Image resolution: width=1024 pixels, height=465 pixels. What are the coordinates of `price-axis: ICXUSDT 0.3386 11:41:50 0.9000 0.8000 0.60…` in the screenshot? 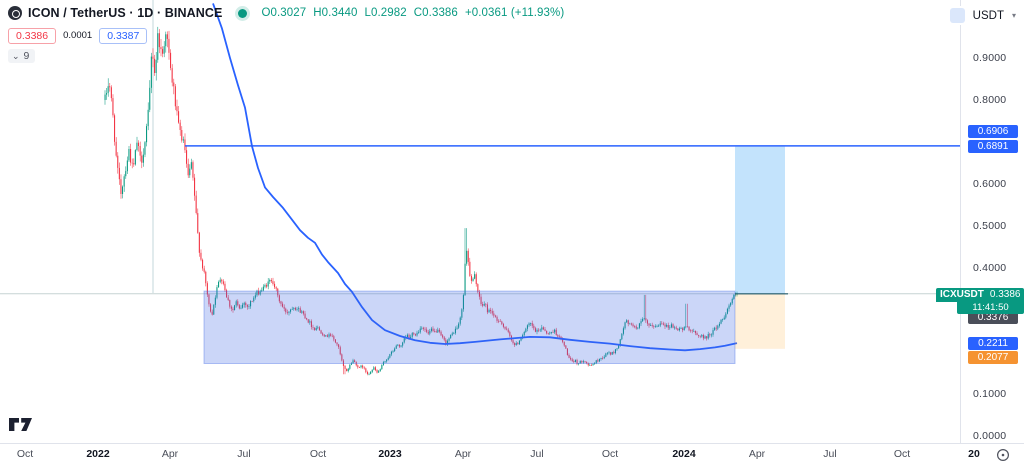 It's located at (980, 221).